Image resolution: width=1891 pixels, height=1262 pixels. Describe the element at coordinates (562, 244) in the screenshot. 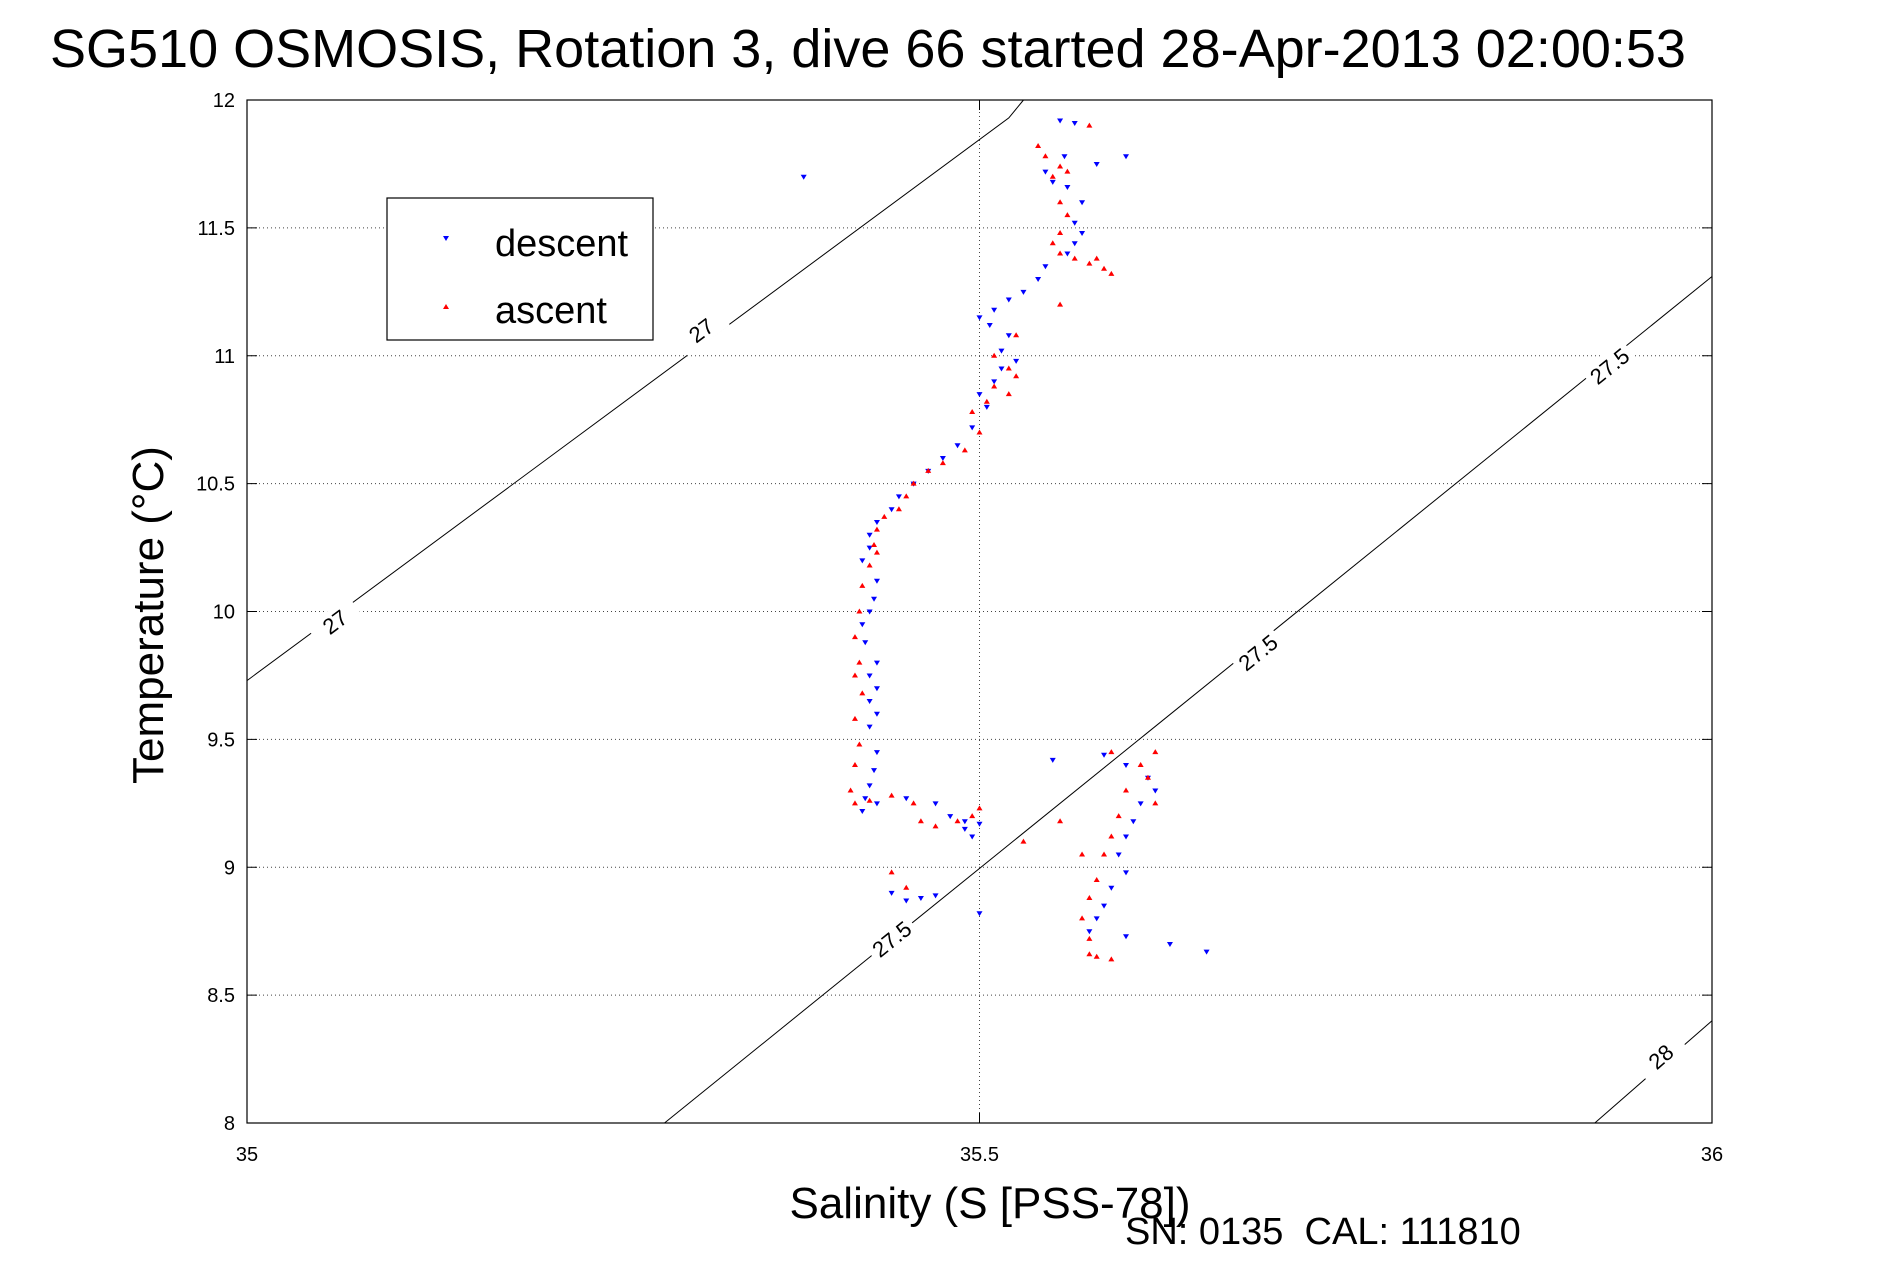

I see `legend-label-descent: descent` at that location.